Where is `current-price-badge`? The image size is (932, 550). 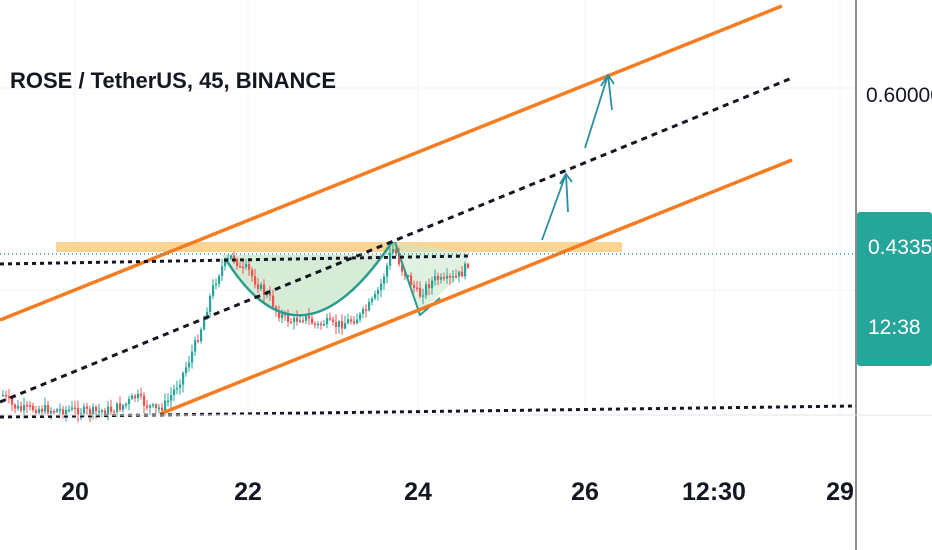
current-price-badge is located at coordinates (894, 289).